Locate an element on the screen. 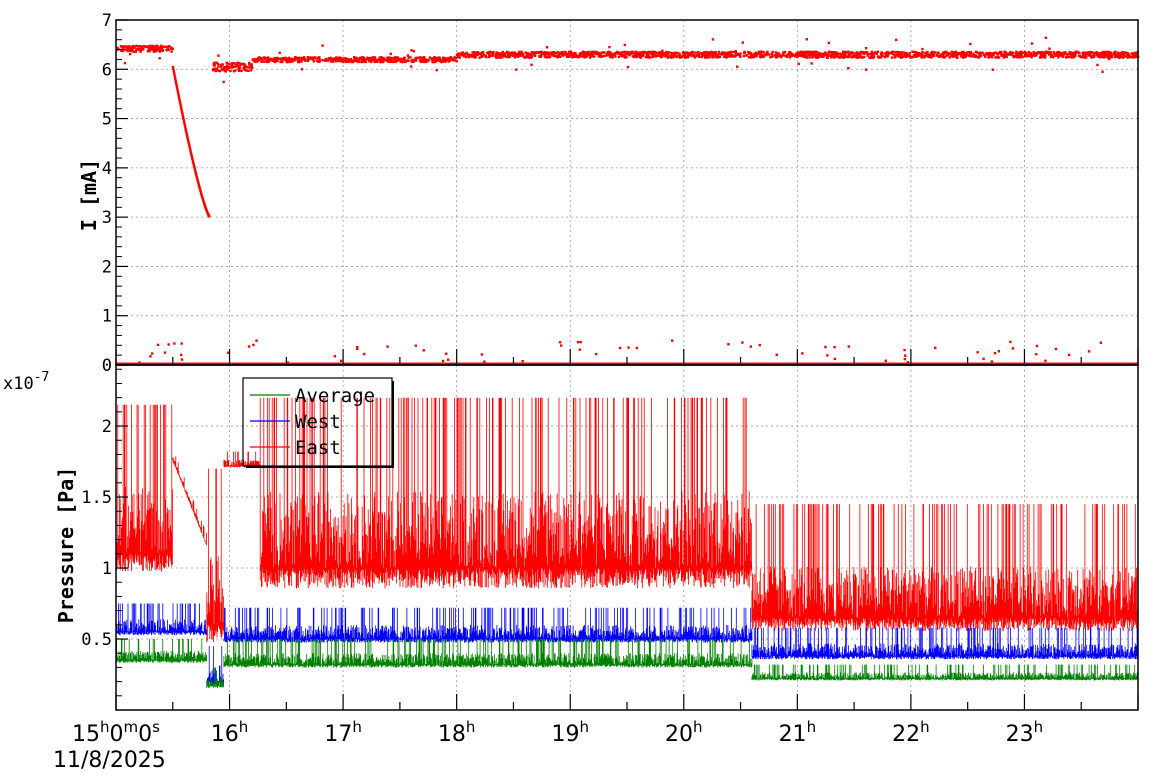  y-tick-label: 5 is located at coordinates (107, 120).